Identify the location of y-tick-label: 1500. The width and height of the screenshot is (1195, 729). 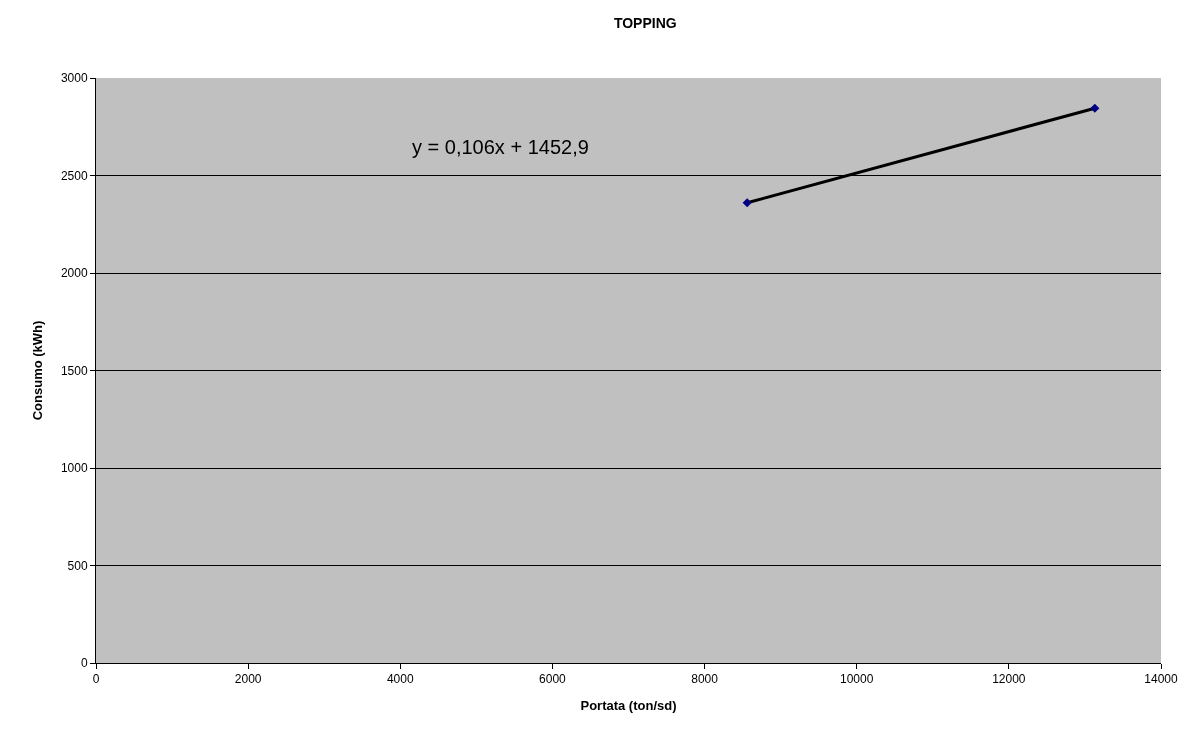
(74, 370).